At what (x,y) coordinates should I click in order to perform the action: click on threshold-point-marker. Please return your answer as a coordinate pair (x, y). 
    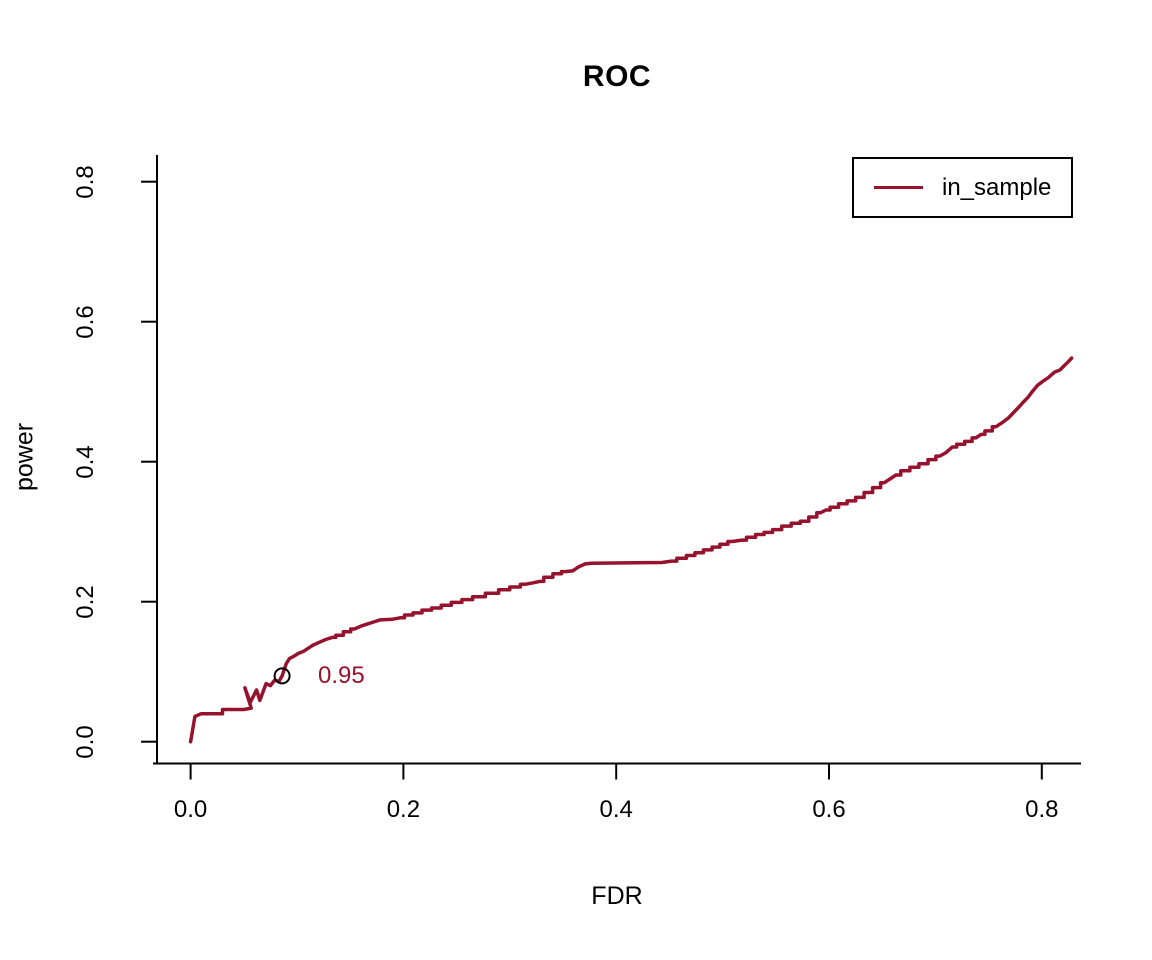
    Looking at the image, I should click on (282, 676).